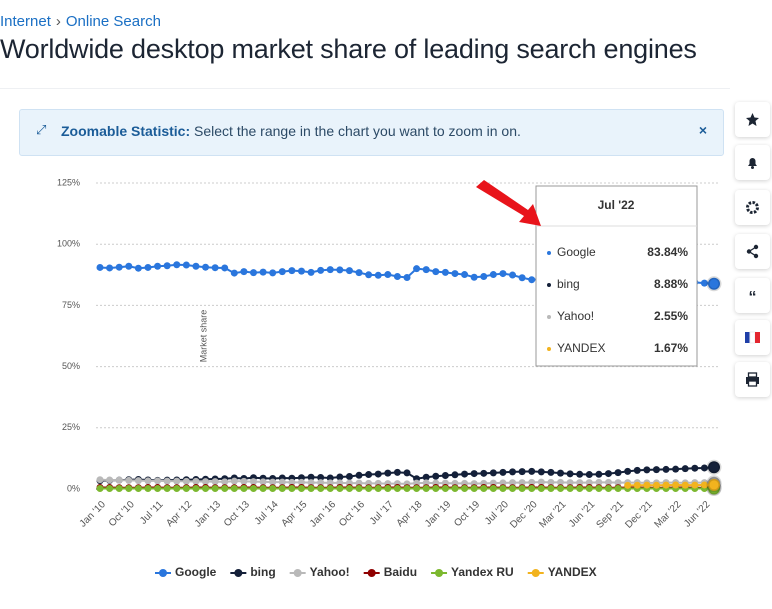 The image size is (772, 609). Describe the element at coordinates (671, 316) in the screenshot. I see `tooltip-value: 2.55%` at that location.